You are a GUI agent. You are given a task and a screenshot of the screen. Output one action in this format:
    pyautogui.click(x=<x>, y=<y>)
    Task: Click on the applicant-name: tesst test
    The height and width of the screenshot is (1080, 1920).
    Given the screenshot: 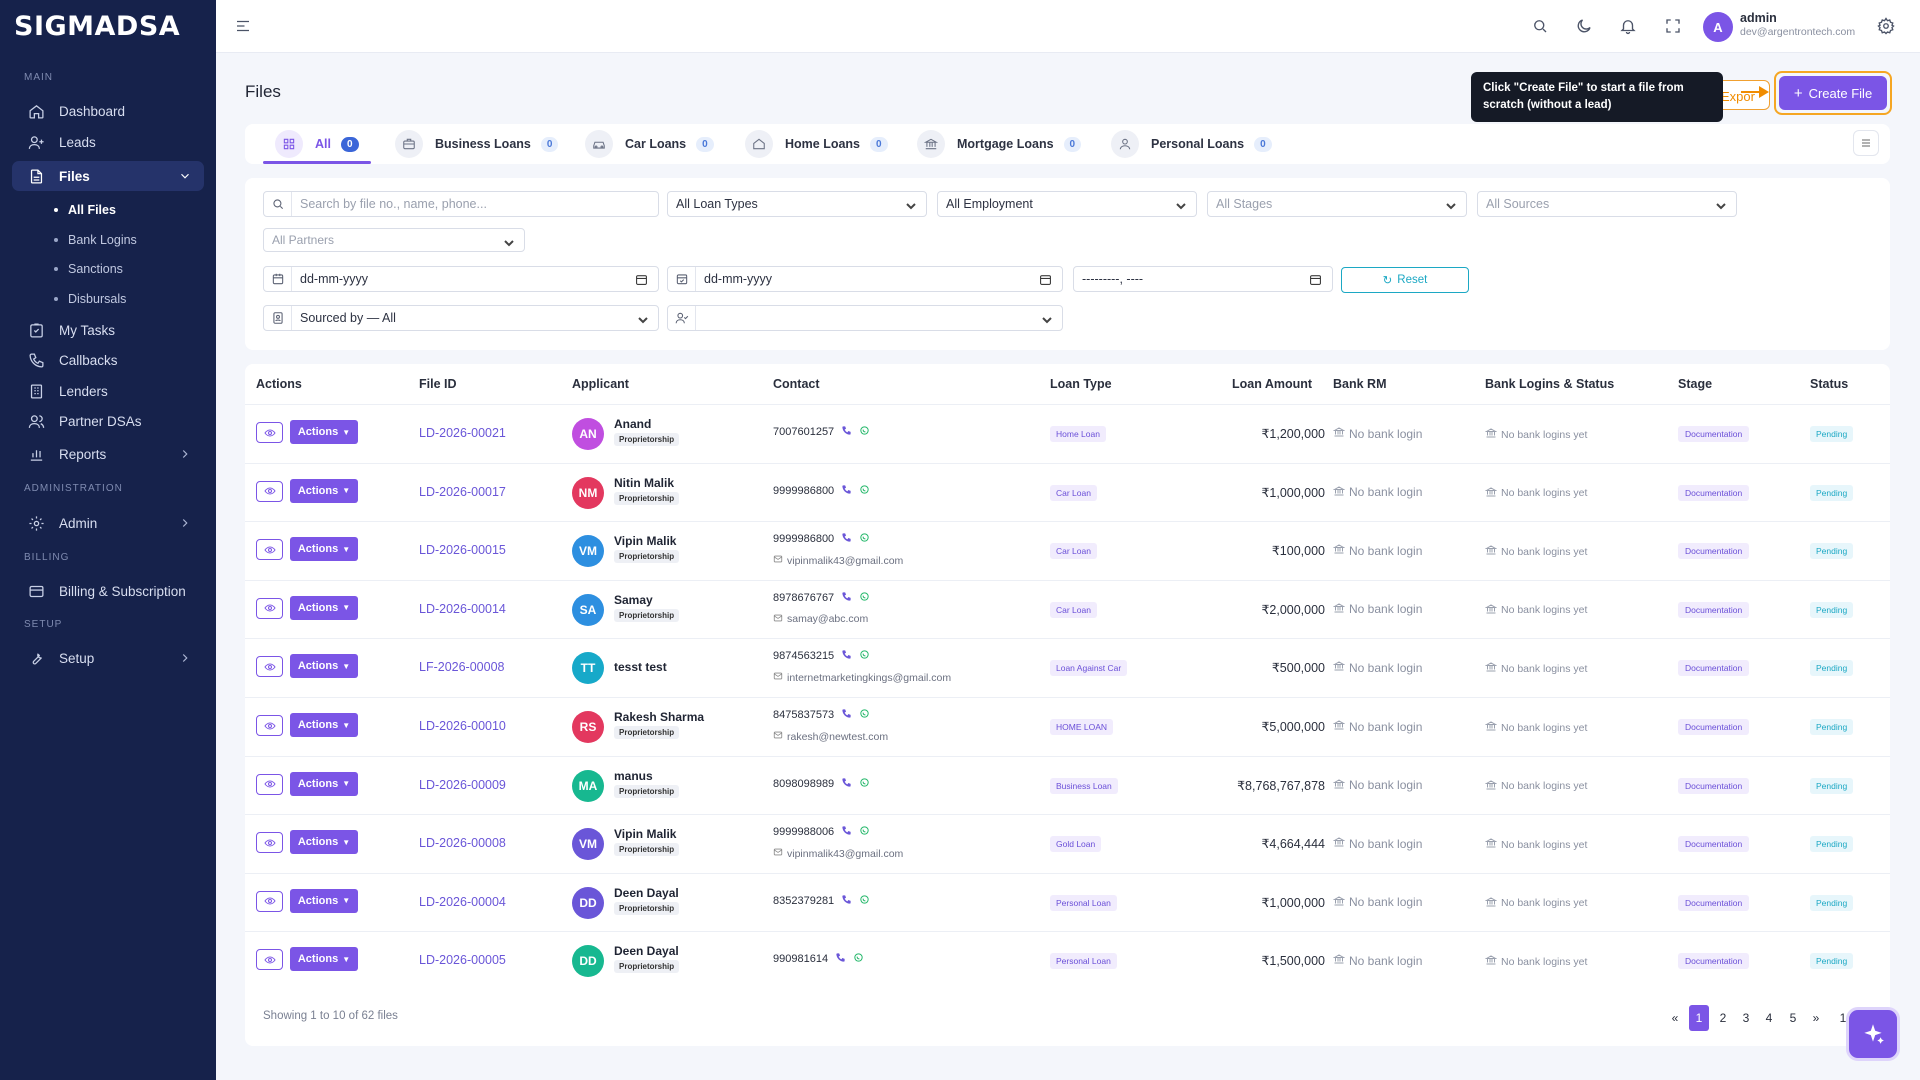 What is the action you would take?
    pyautogui.click(x=640, y=667)
    